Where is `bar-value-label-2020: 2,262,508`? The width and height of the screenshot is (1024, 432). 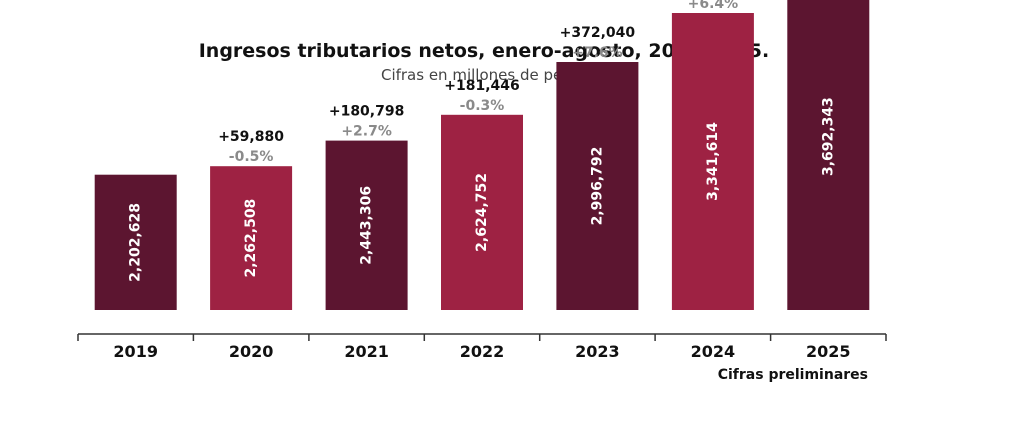
bar-value-label-2020: 2,262,508 is located at coordinates (251, 238).